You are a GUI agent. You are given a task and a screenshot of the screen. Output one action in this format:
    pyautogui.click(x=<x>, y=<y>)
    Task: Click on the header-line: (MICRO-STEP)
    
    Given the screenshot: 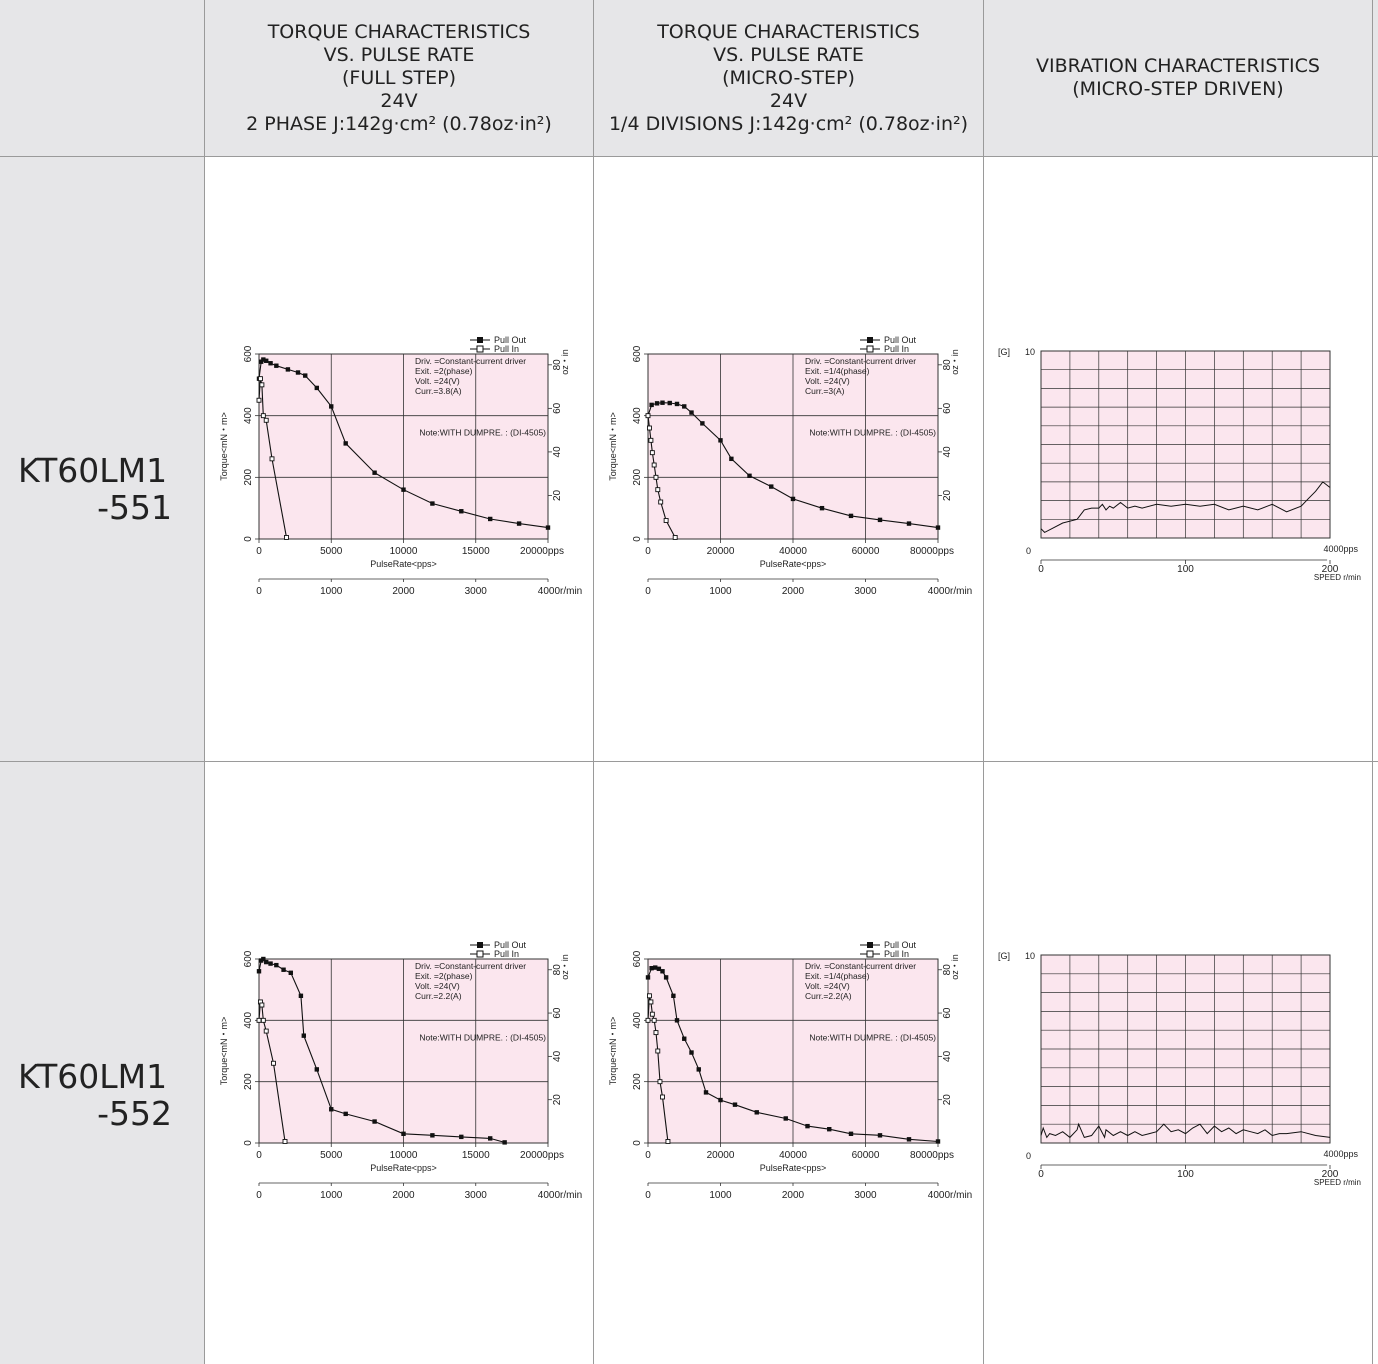 What is the action you would take?
    pyautogui.click(x=788, y=77)
    